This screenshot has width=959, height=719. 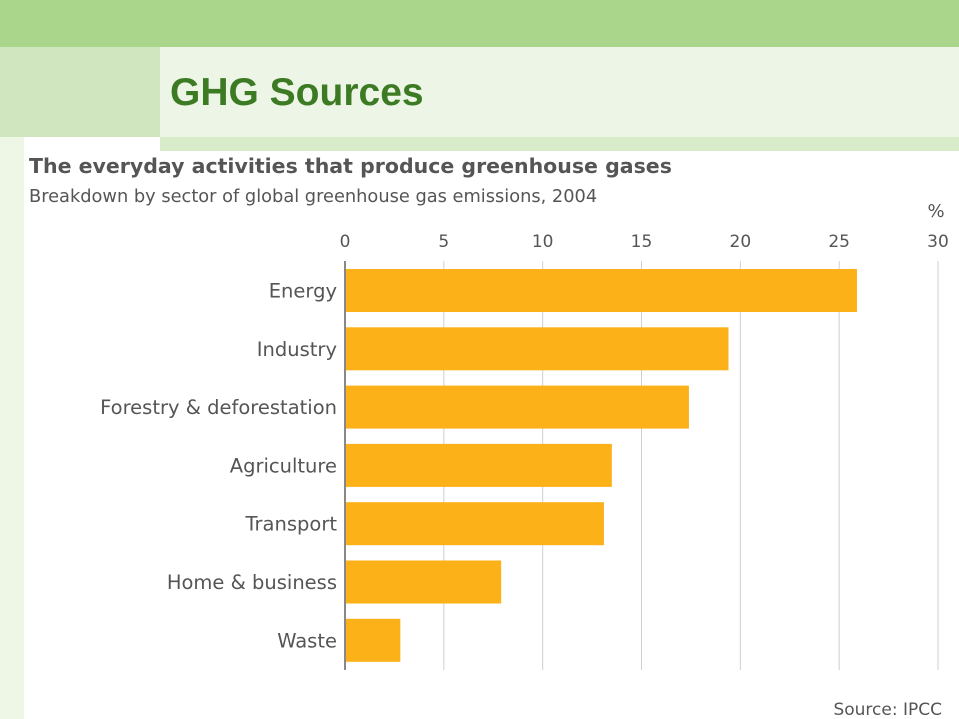 I want to click on slide-title: GHG Sources, so click(x=297, y=92).